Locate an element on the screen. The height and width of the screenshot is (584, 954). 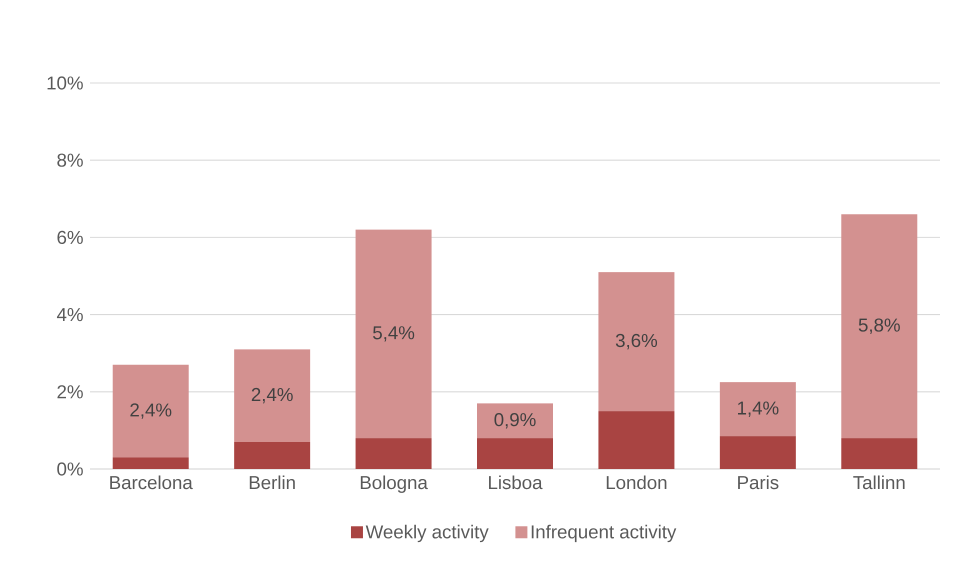
x-tick-label: Paris is located at coordinates (758, 482).